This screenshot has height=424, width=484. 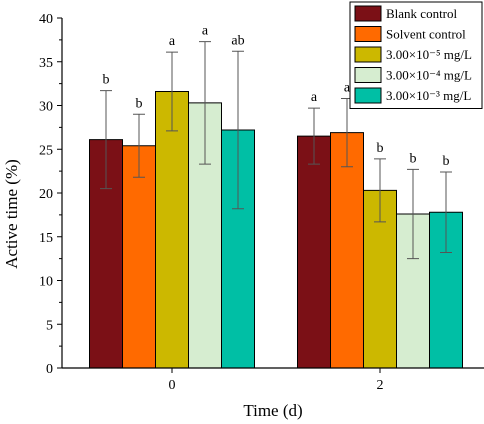 What do you see at coordinates (426, 34) in the screenshot?
I see `legend-label: Solvent control` at bounding box center [426, 34].